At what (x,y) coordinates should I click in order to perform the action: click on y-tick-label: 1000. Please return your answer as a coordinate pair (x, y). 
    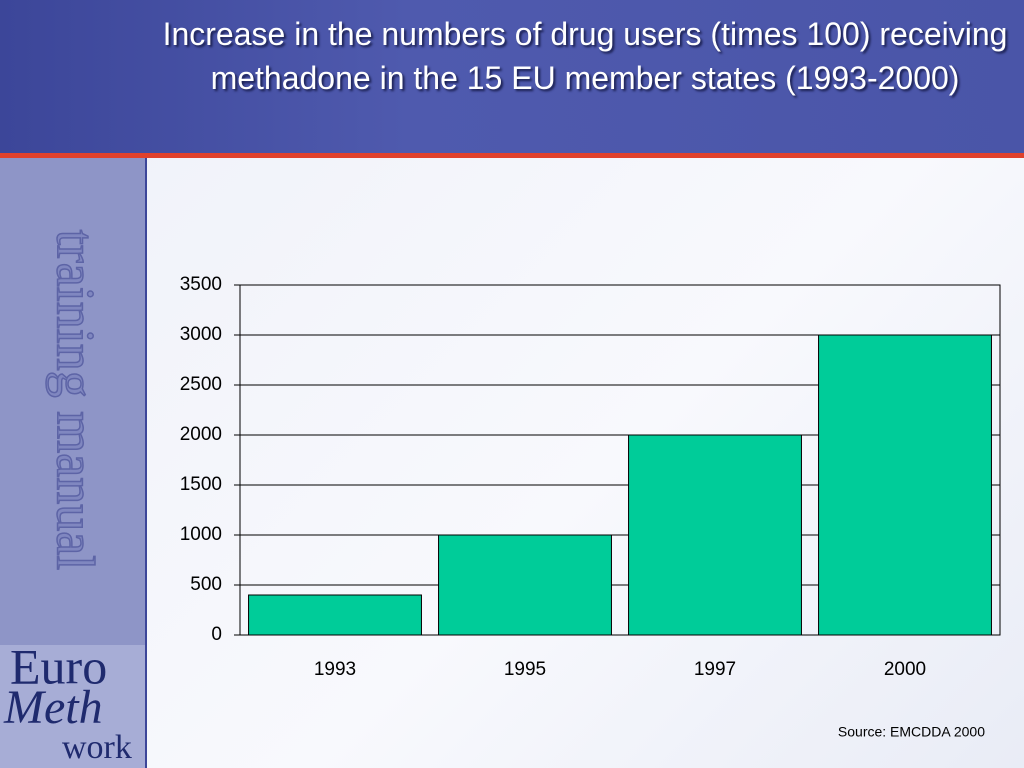
    Looking at the image, I should click on (201, 534).